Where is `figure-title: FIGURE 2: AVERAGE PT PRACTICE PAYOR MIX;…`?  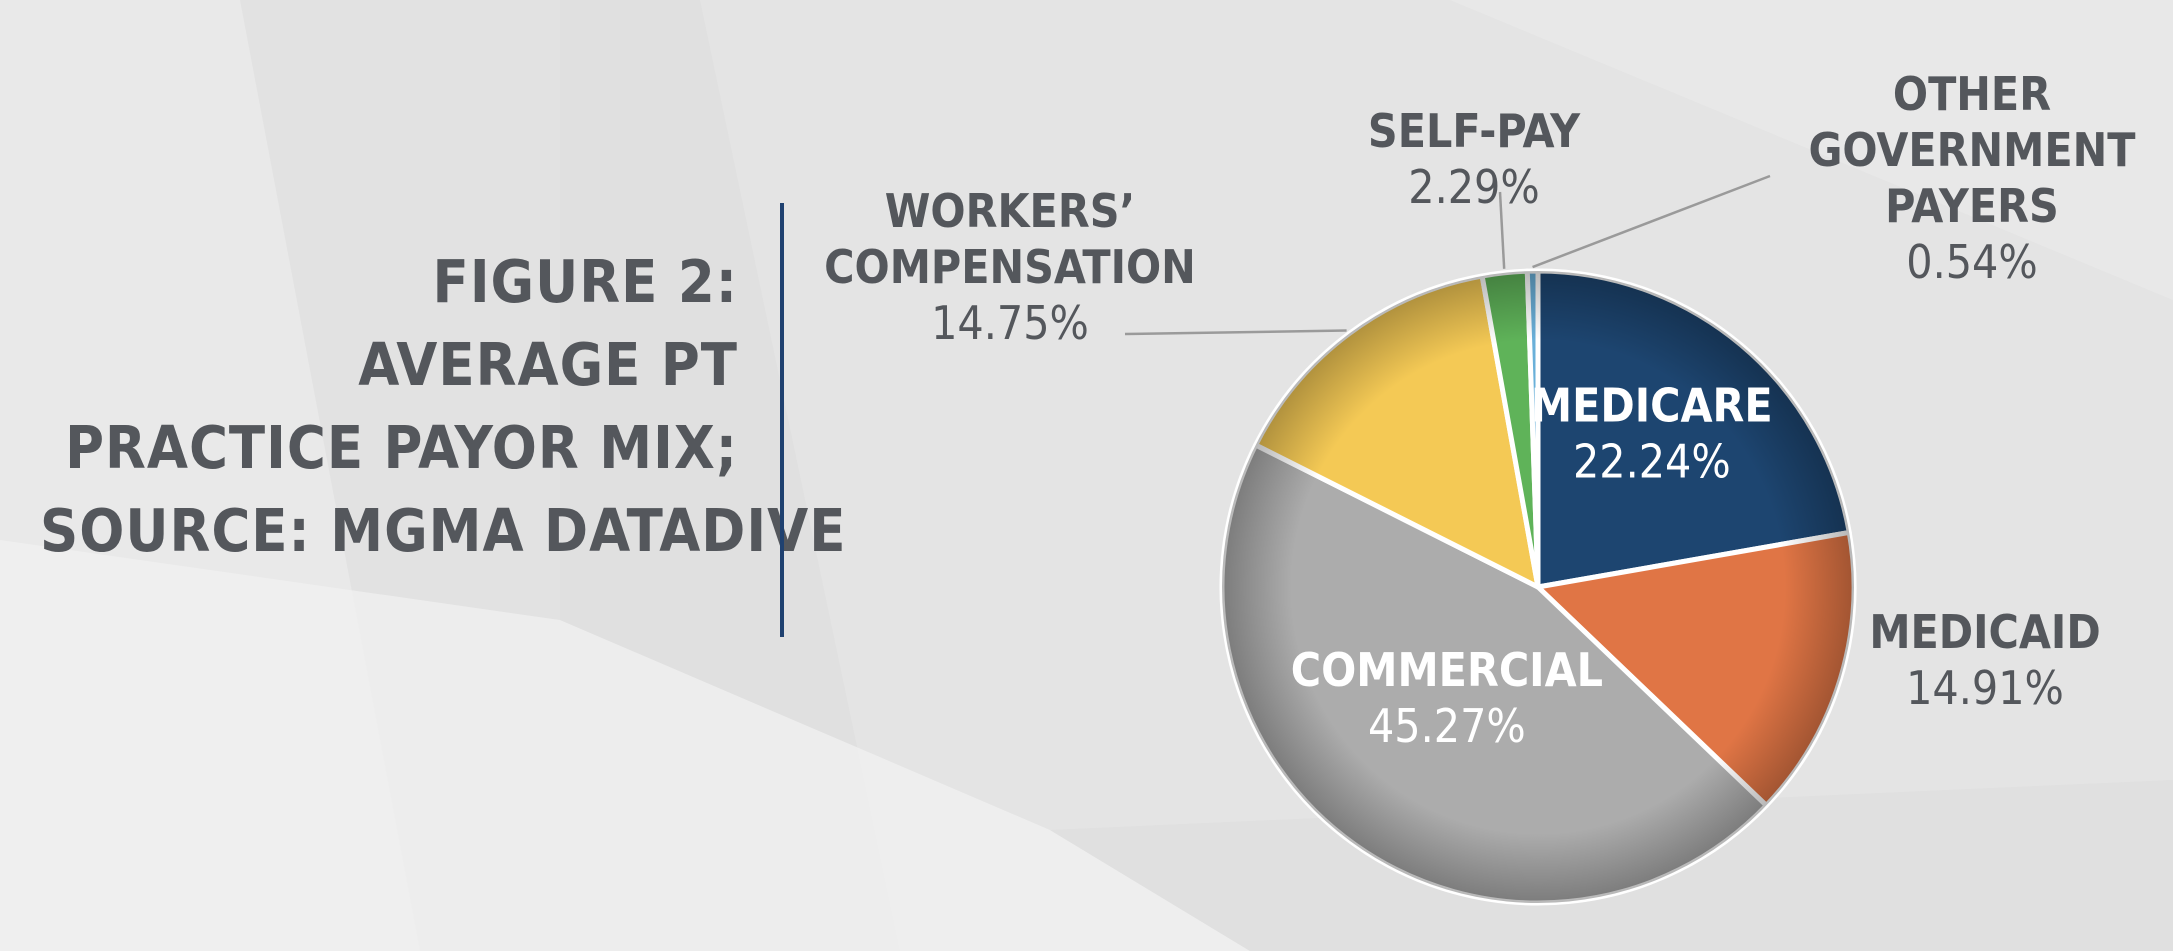 figure-title: FIGURE 2: AVERAGE PT PRACTICE PAYOR MIX;… is located at coordinates (443, 406).